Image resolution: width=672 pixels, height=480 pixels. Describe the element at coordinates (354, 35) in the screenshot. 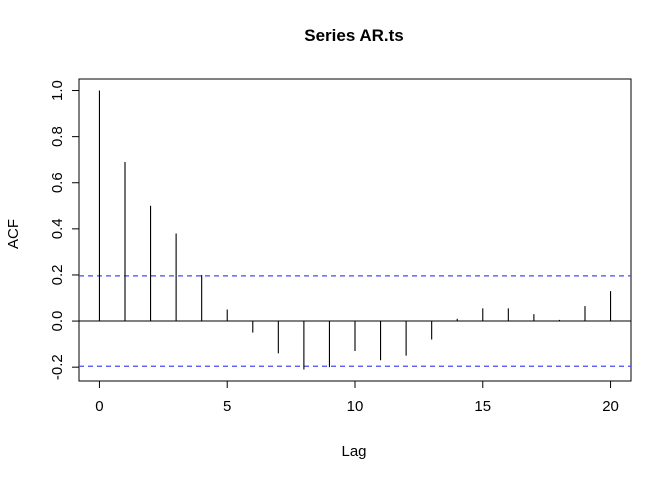

I see `chart-title: Series AR.ts` at that location.